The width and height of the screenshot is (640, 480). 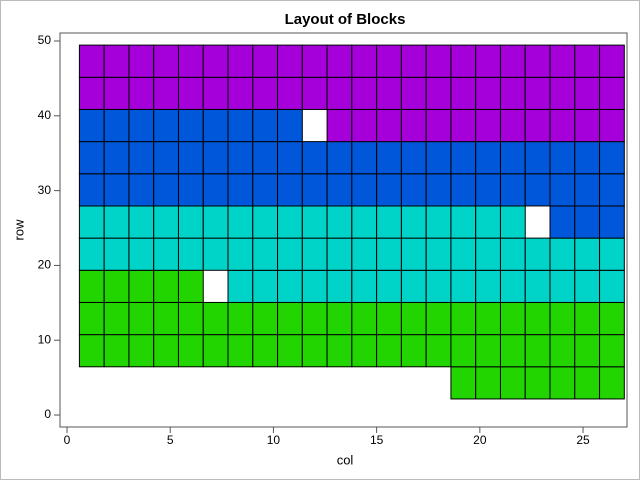 I want to click on x-tick-label: 25, so click(x=583, y=440).